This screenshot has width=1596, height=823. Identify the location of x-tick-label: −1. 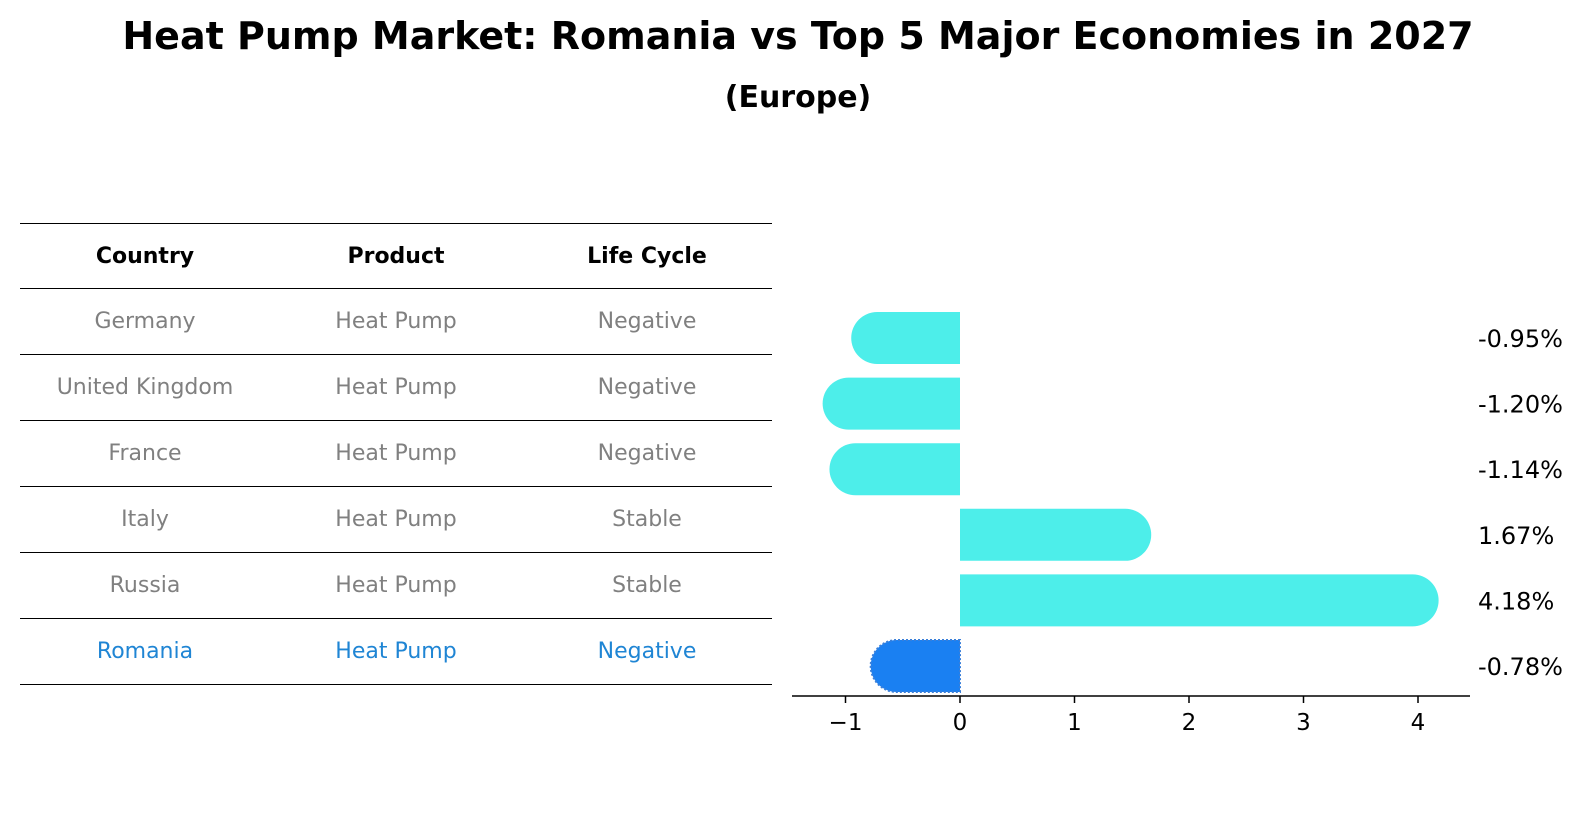
(846, 723).